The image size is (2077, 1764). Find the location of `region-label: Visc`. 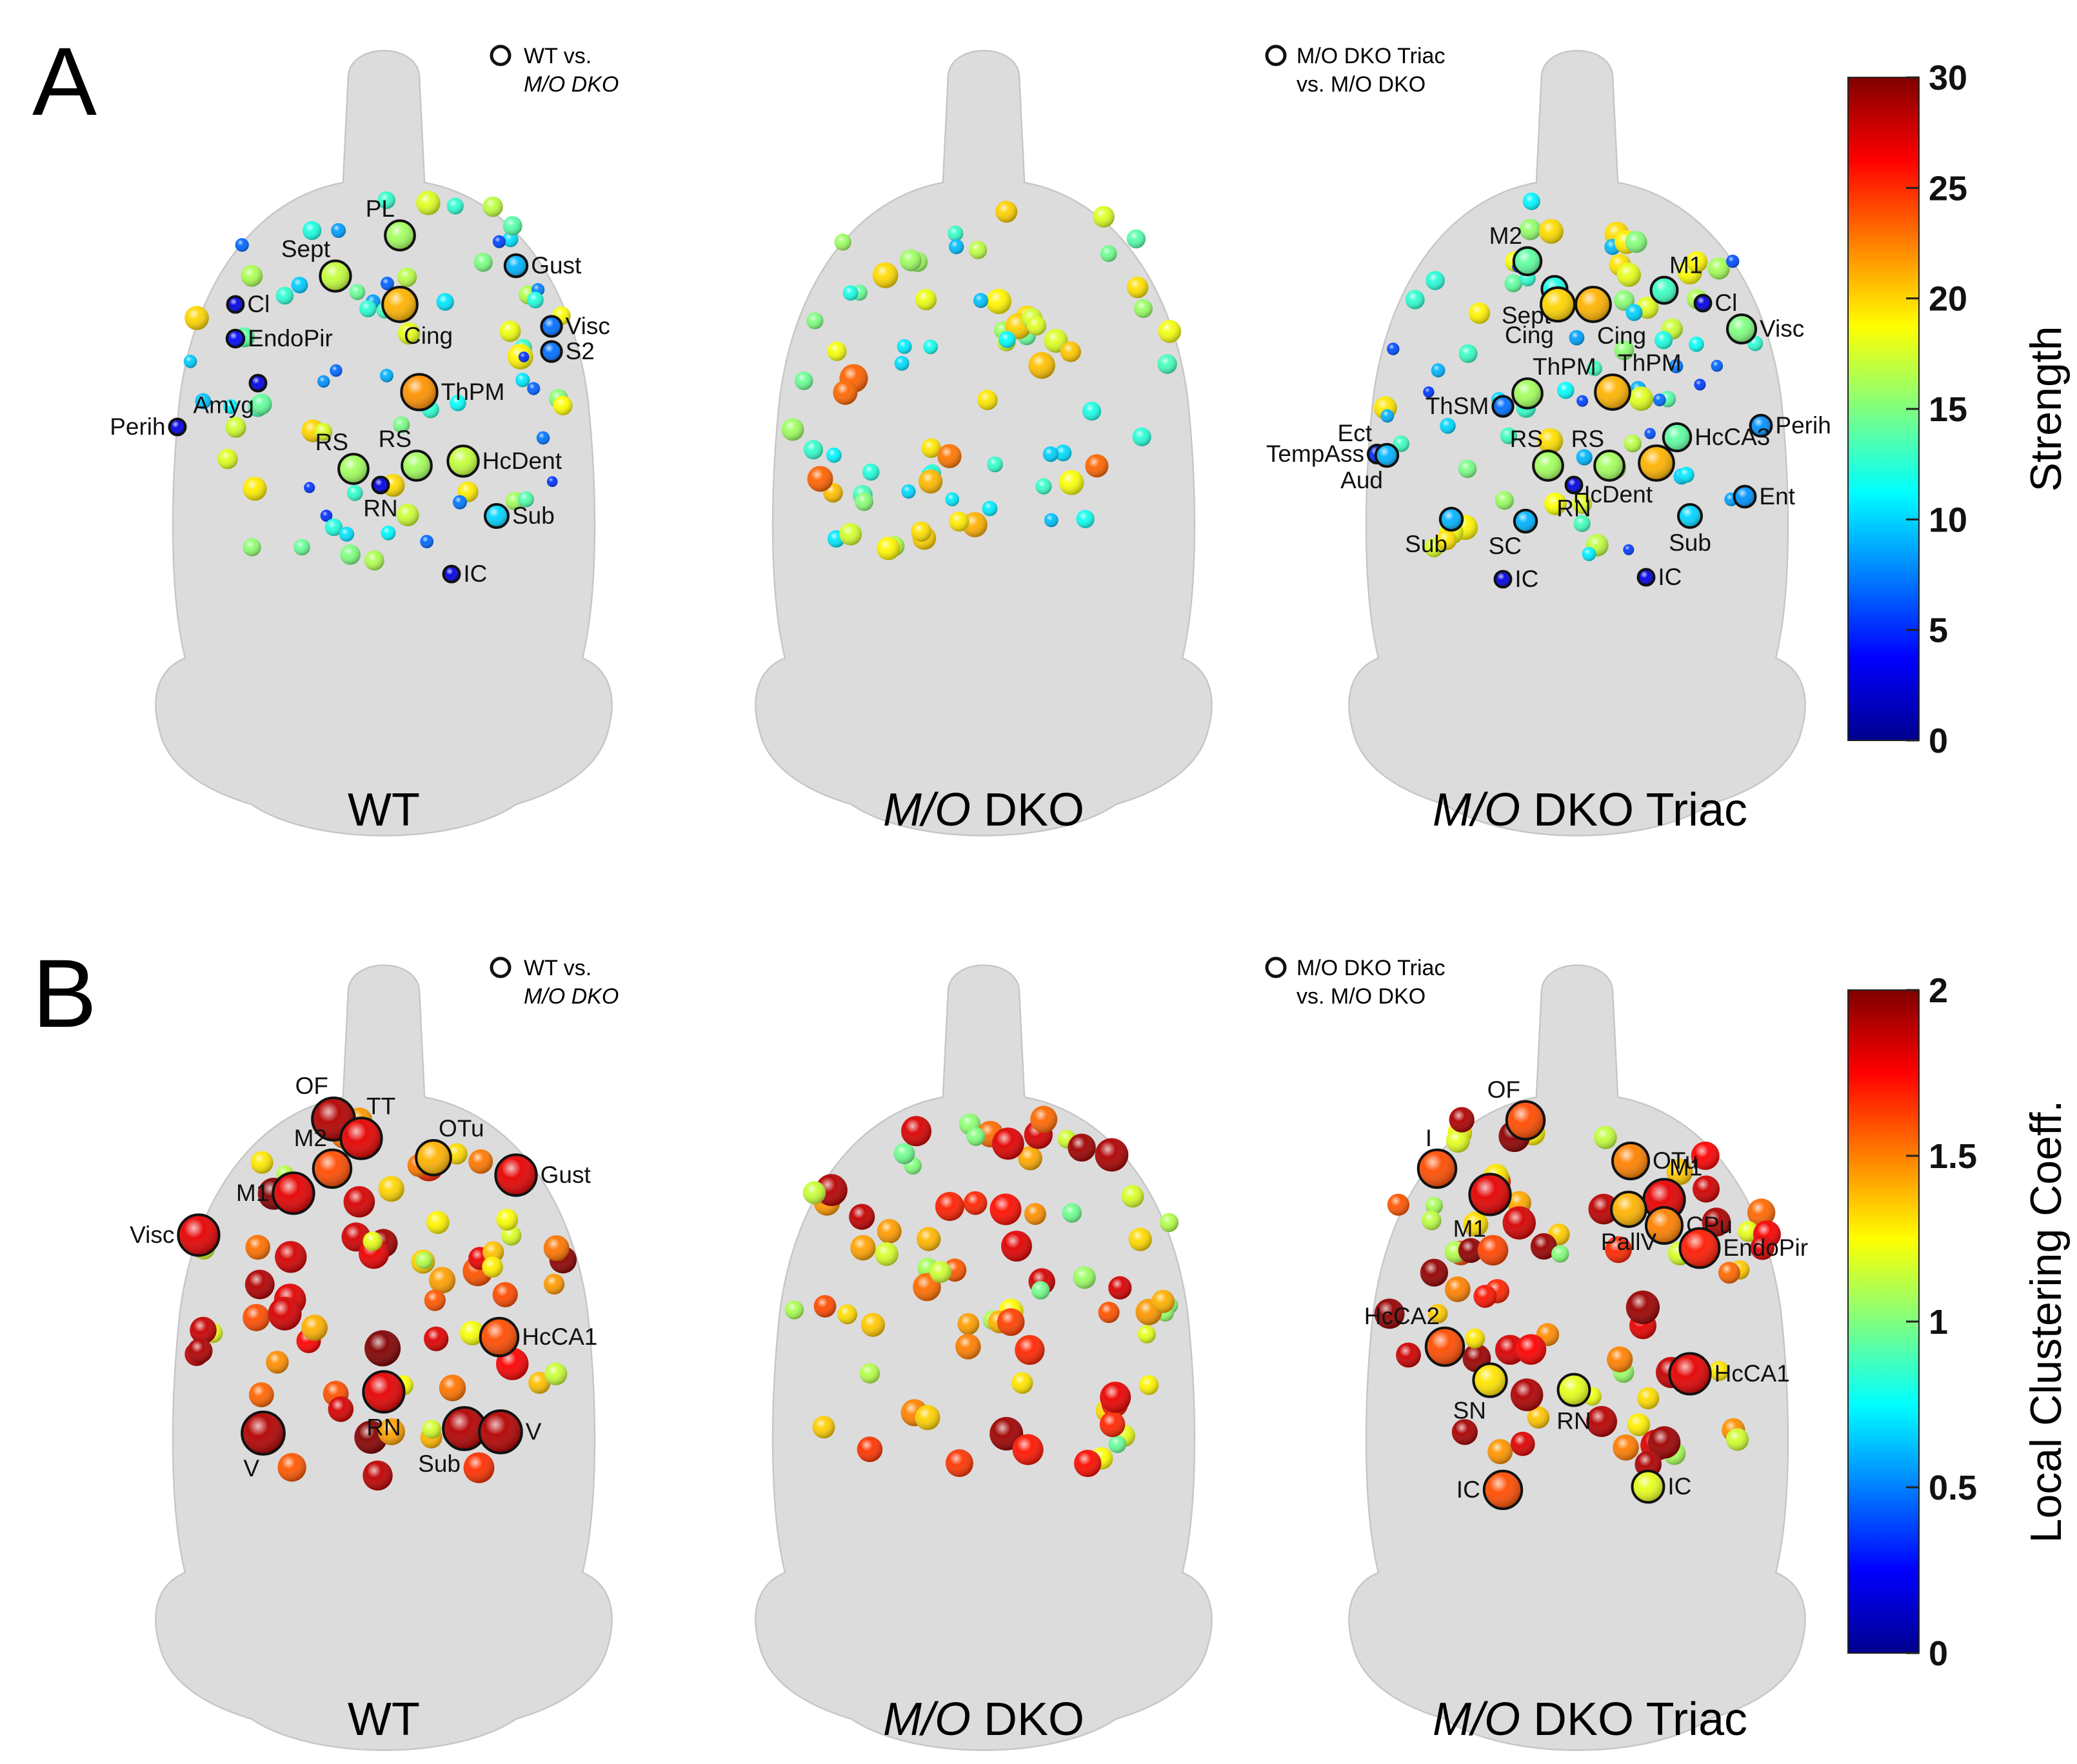

region-label: Visc is located at coordinates (588, 326).